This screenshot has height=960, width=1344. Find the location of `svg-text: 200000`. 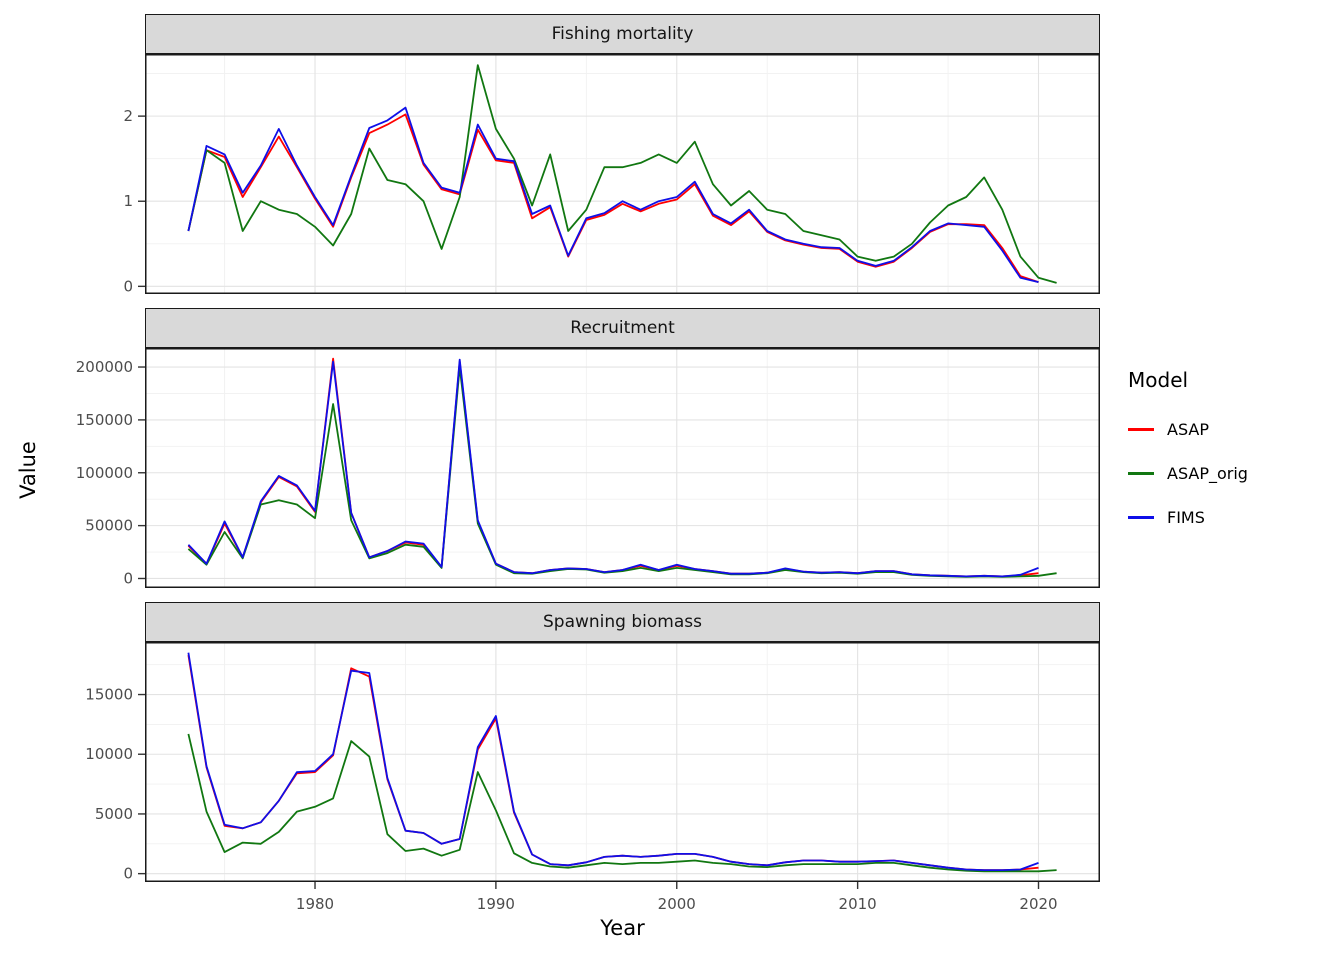

svg-text: 200000 is located at coordinates (104, 367).